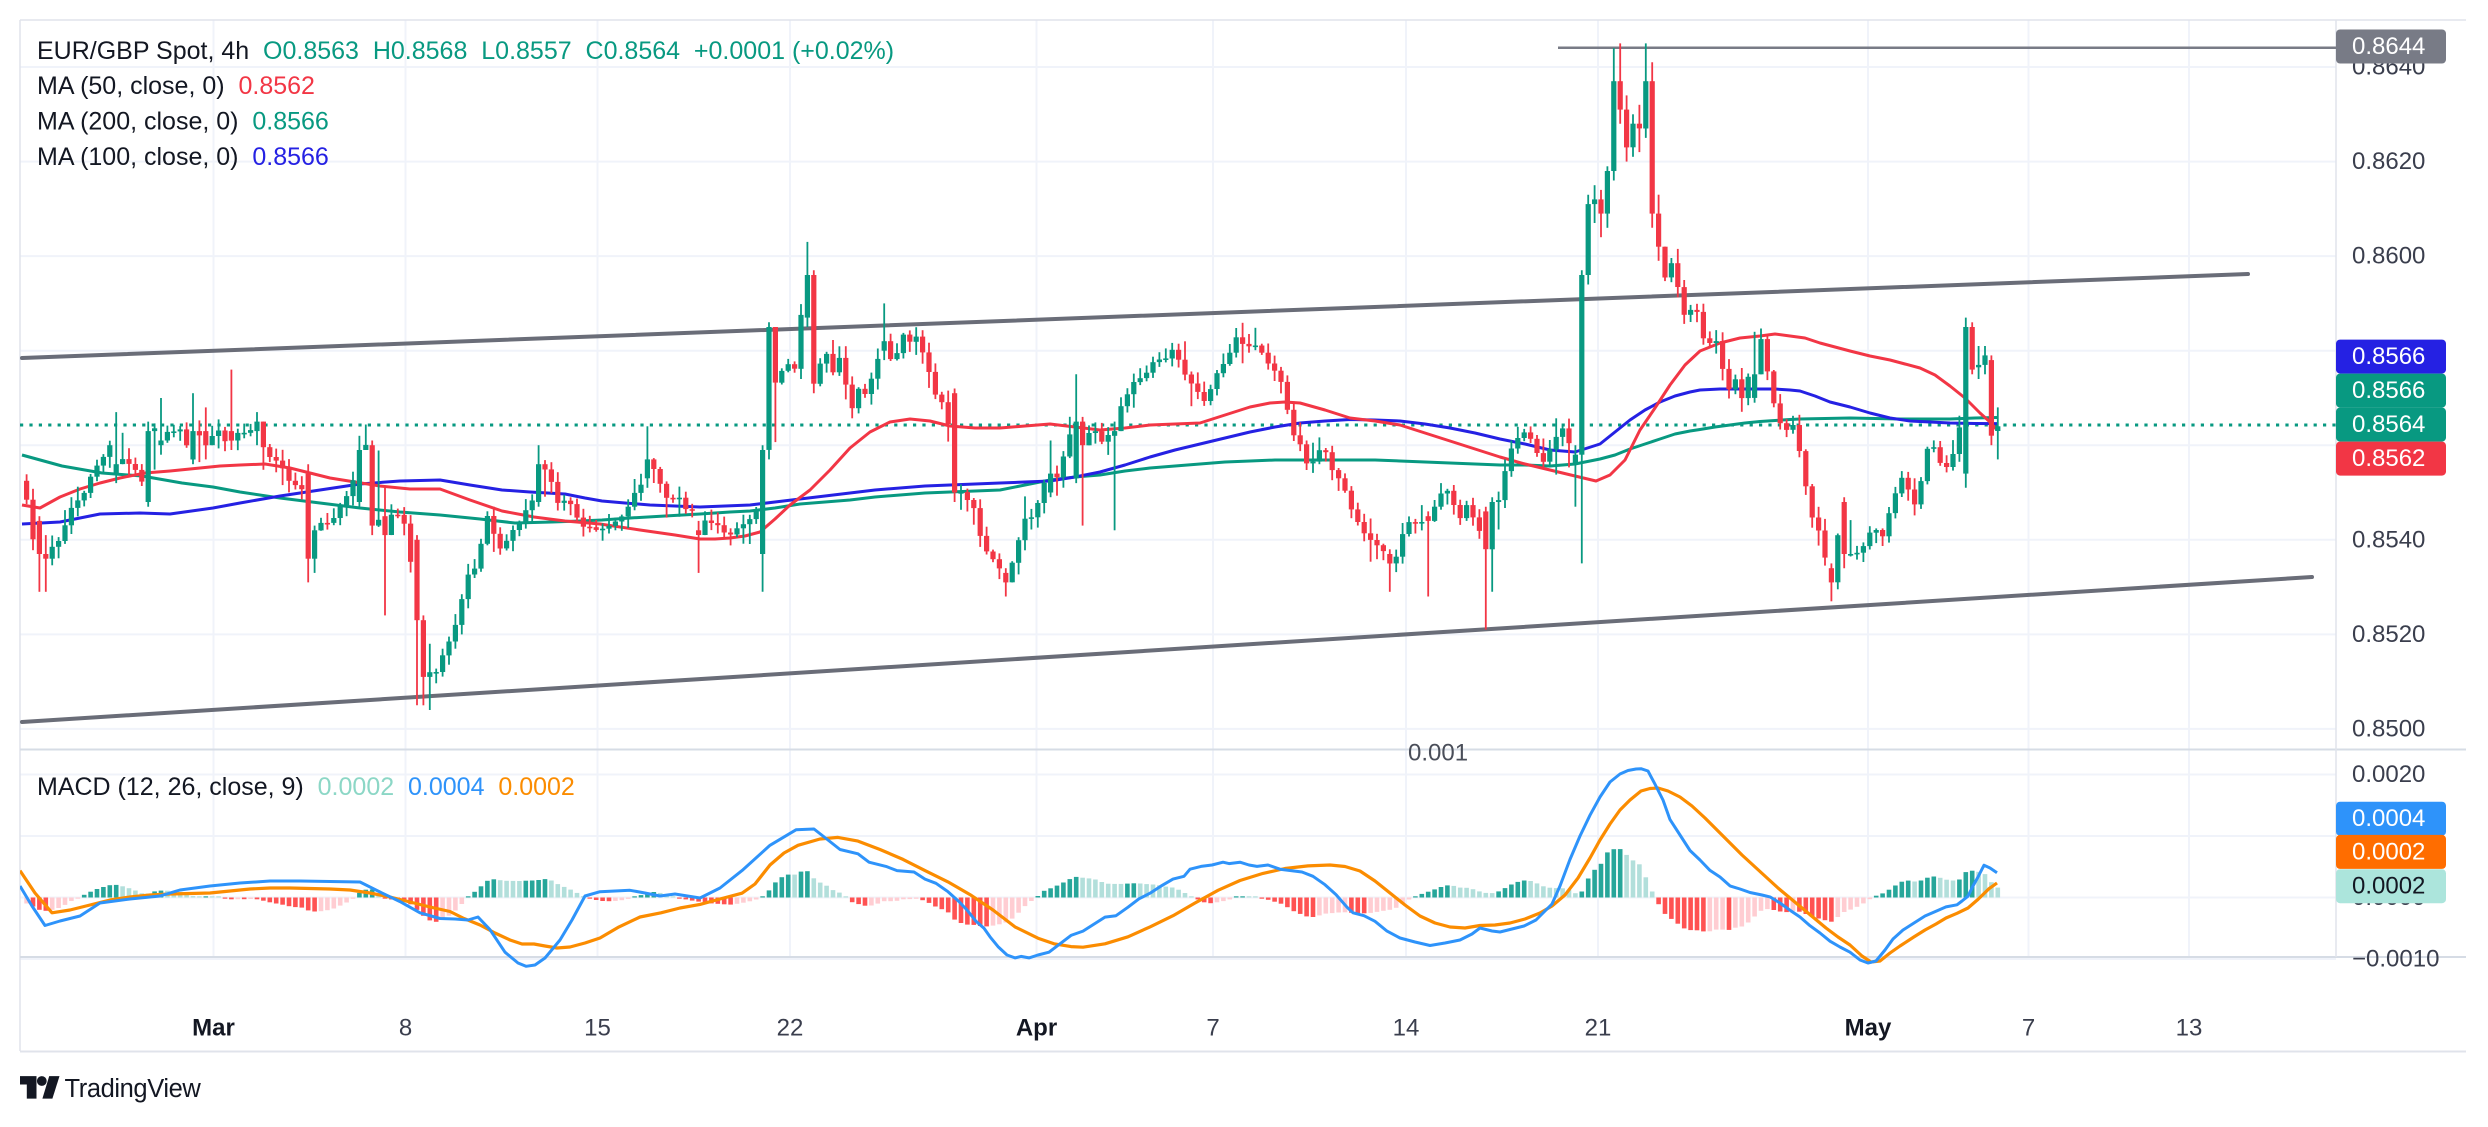 The image size is (2488, 1127). Describe the element at coordinates (1406, 1028) in the screenshot. I see `svg-text: 14` at that location.